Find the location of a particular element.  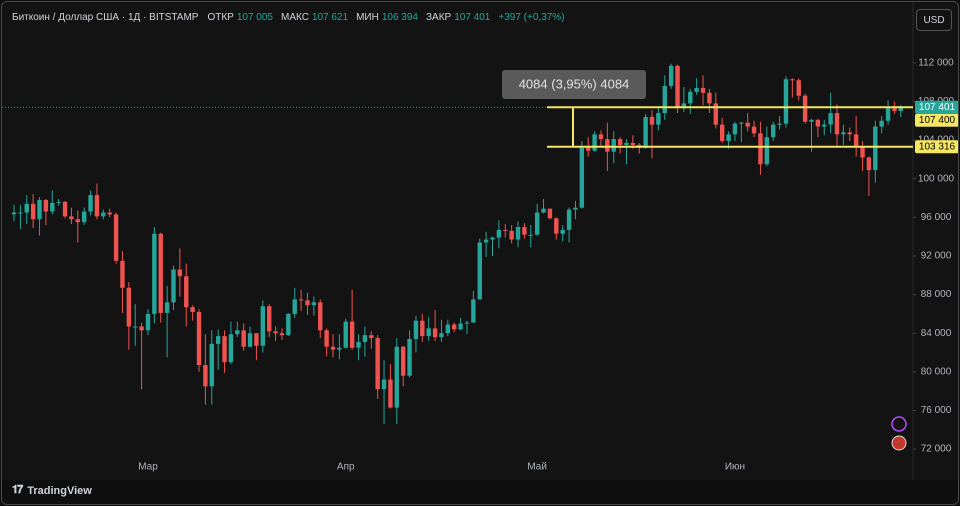

y-tick-label: 88 000 is located at coordinates (936, 294).